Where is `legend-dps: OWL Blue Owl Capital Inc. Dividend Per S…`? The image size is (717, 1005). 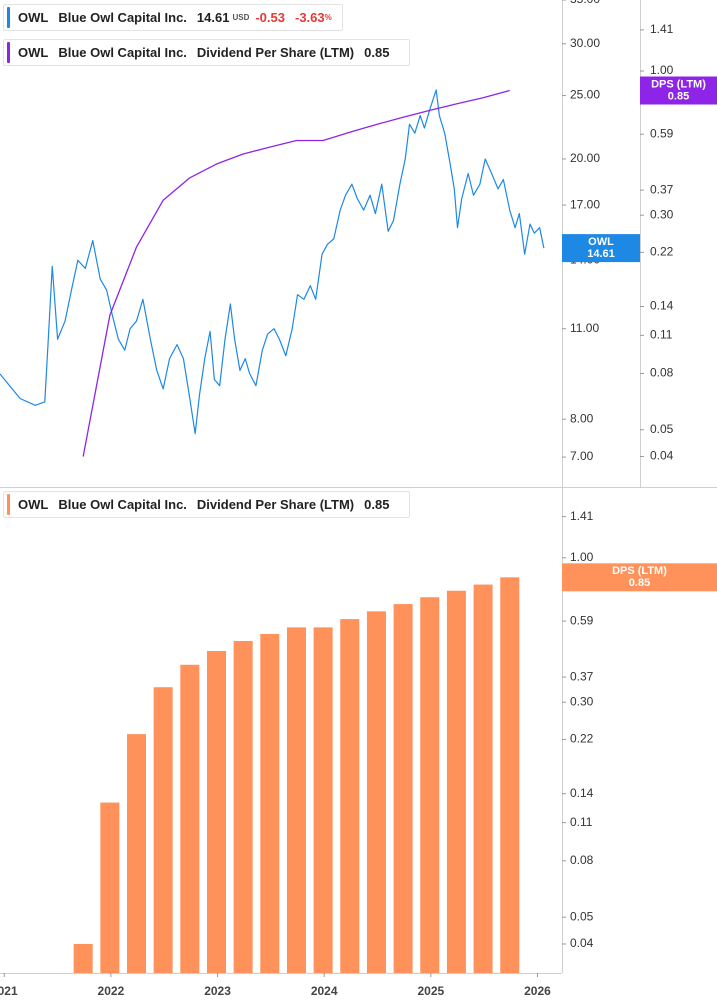 legend-dps: OWL Blue Owl Capital Inc. Dividend Per S… is located at coordinates (207, 52).